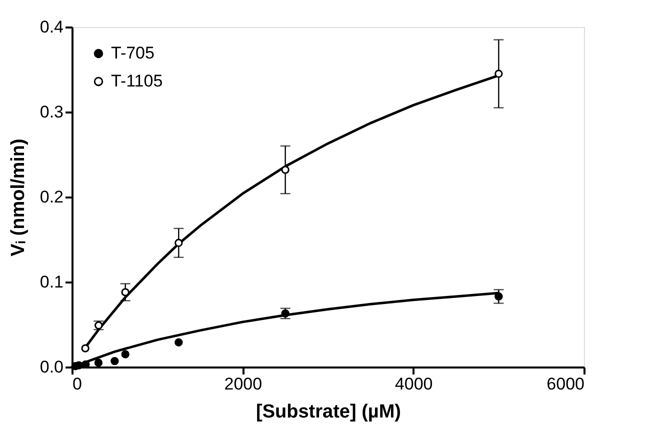 This screenshot has width=646, height=446. What do you see at coordinates (52, 197) in the screenshot?
I see `y-tick-label: 0.2` at bounding box center [52, 197].